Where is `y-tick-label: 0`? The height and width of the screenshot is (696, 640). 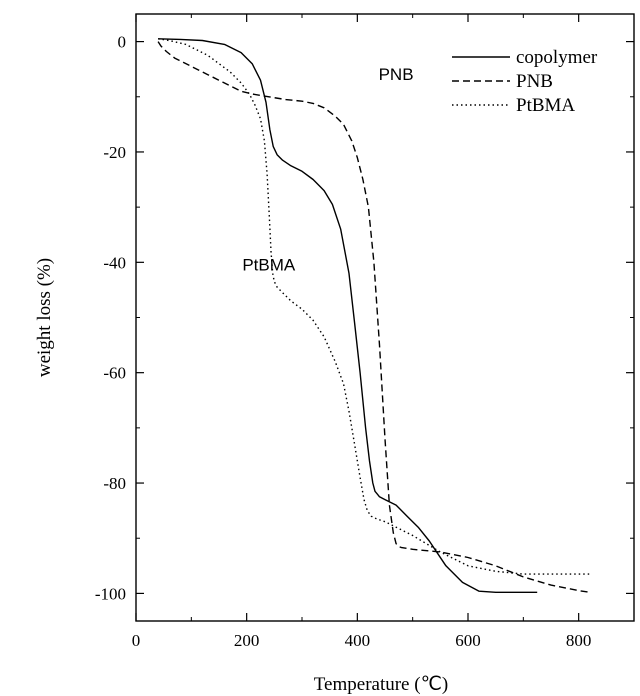 y-tick-label: 0 is located at coordinates (122, 42).